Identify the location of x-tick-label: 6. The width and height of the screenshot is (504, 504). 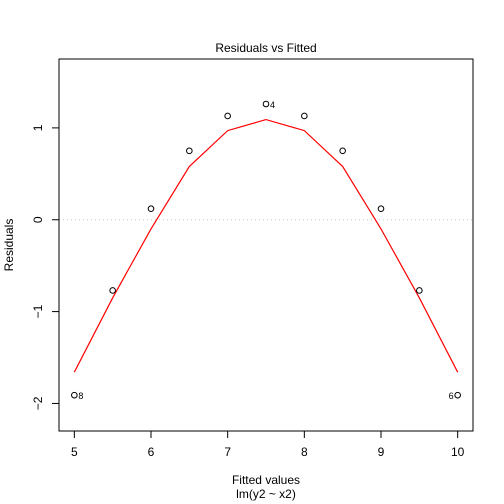
(151, 452).